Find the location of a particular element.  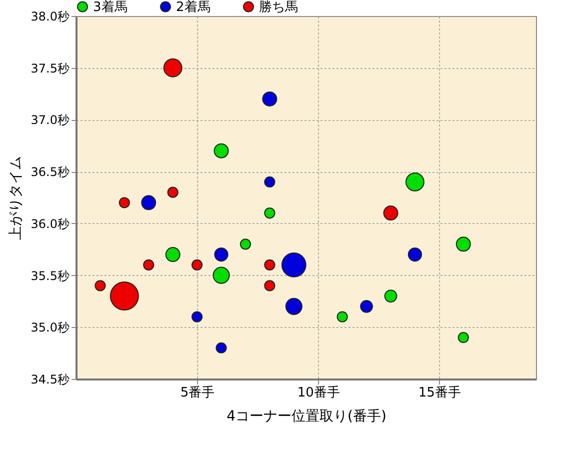

x-tick-label: 15番手 is located at coordinates (439, 393).